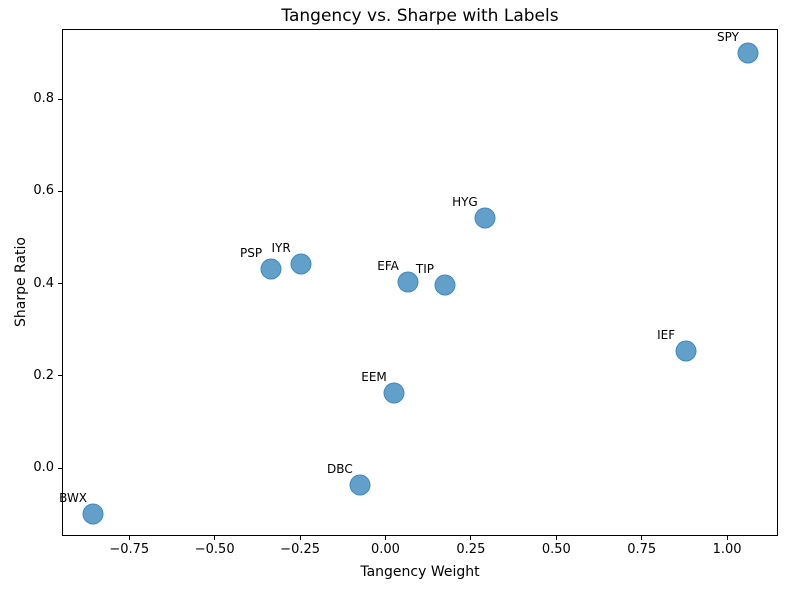 The height and width of the screenshot is (590, 790). What do you see at coordinates (300, 549) in the screenshot?
I see `x-tick-label: −0.25` at bounding box center [300, 549].